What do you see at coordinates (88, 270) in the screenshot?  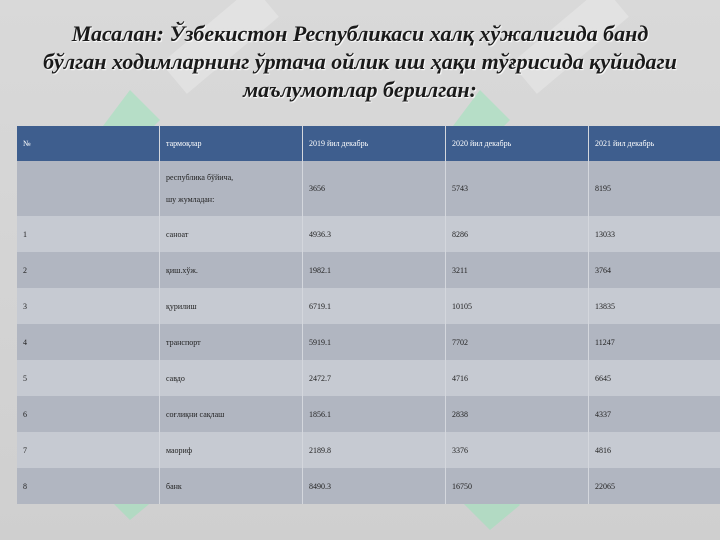 I see `row-number: 2` at bounding box center [88, 270].